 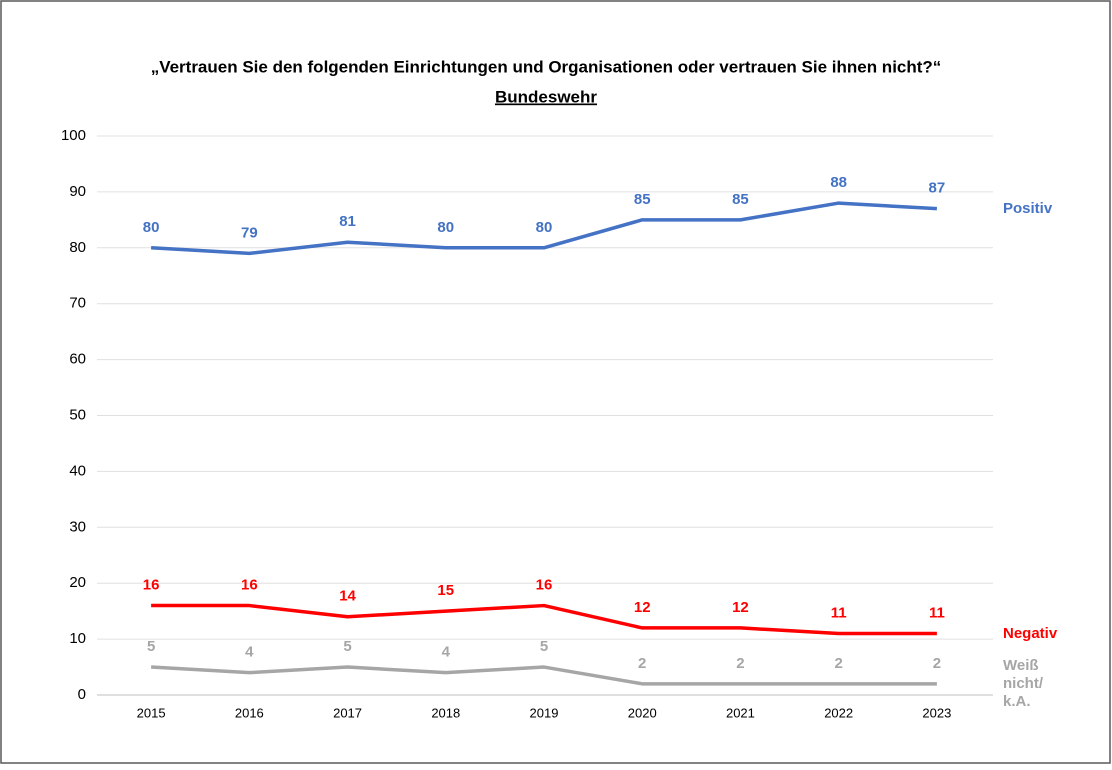 What do you see at coordinates (1030, 633) in the screenshot?
I see `legend-label: Negativ` at bounding box center [1030, 633].